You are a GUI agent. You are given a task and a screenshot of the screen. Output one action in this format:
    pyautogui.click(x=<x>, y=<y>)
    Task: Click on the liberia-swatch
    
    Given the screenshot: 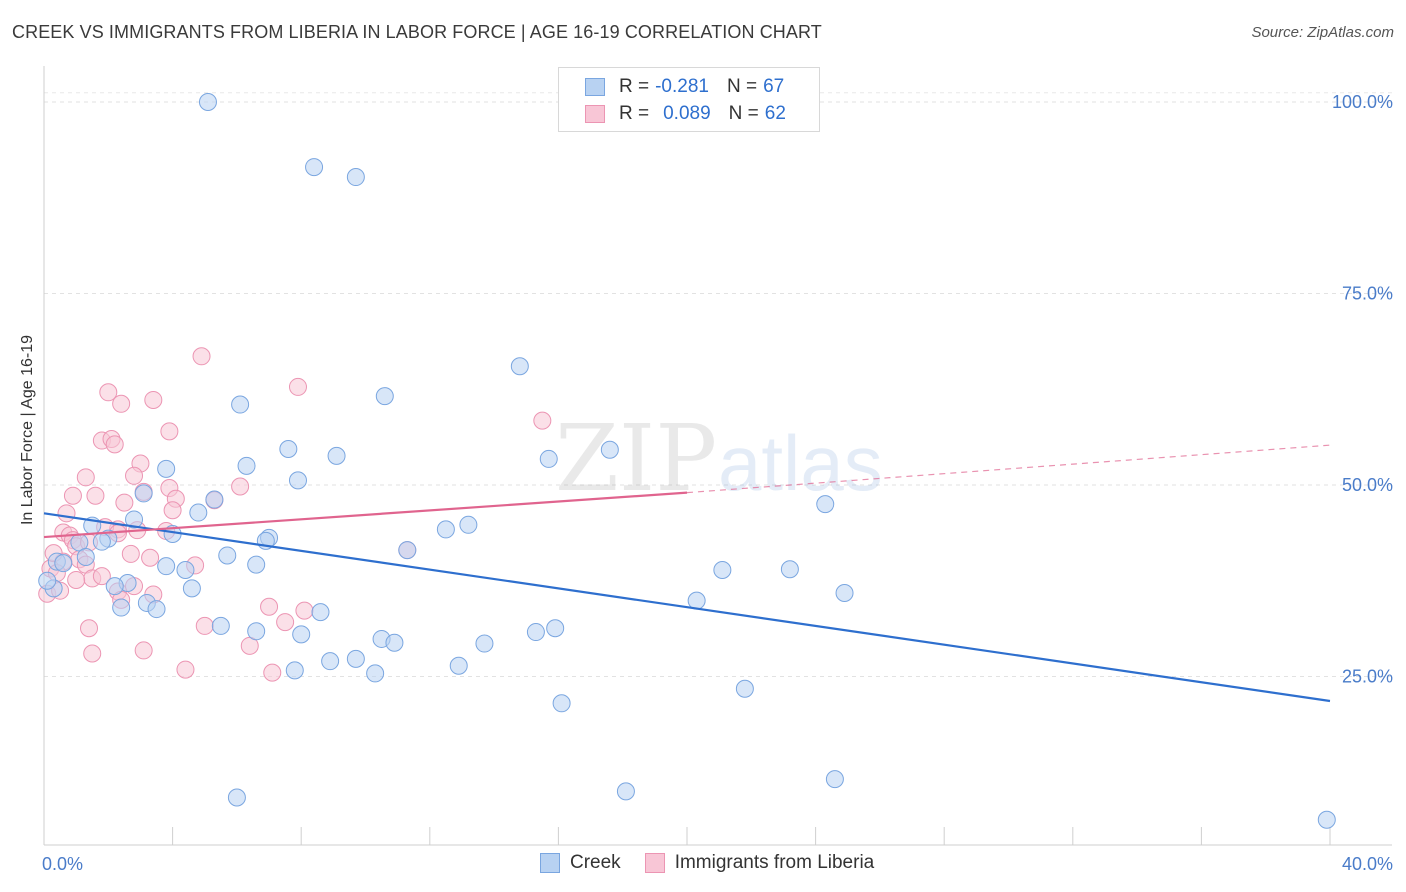 What is the action you would take?
    pyautogui.click(x=595, y=114)
    